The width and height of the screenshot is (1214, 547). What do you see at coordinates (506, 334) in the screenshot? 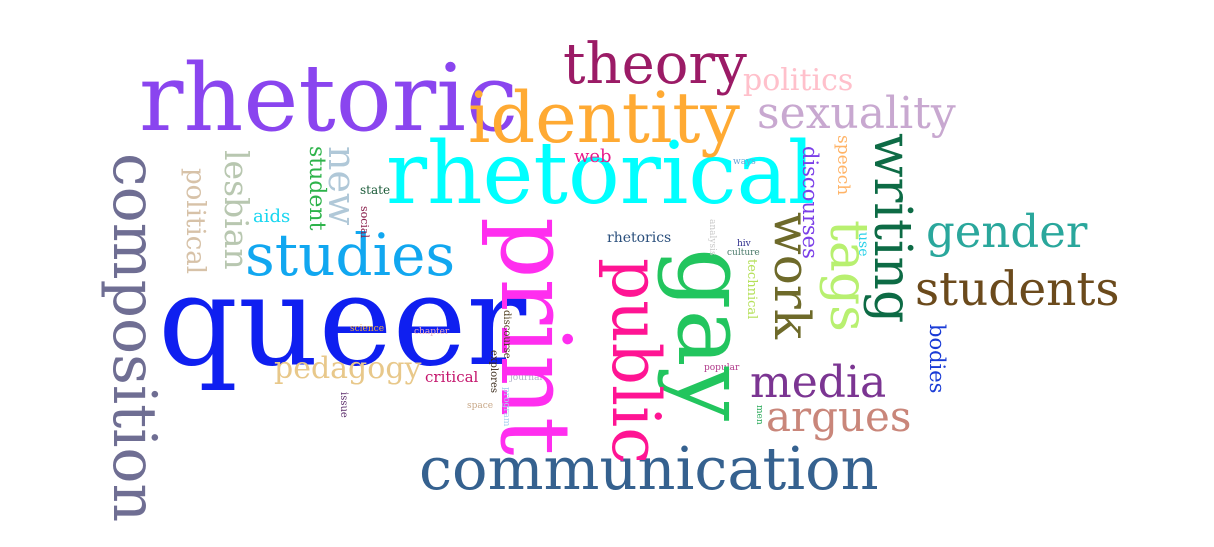
I see `word-discourse: discourse` at bounding box center [506, 334].